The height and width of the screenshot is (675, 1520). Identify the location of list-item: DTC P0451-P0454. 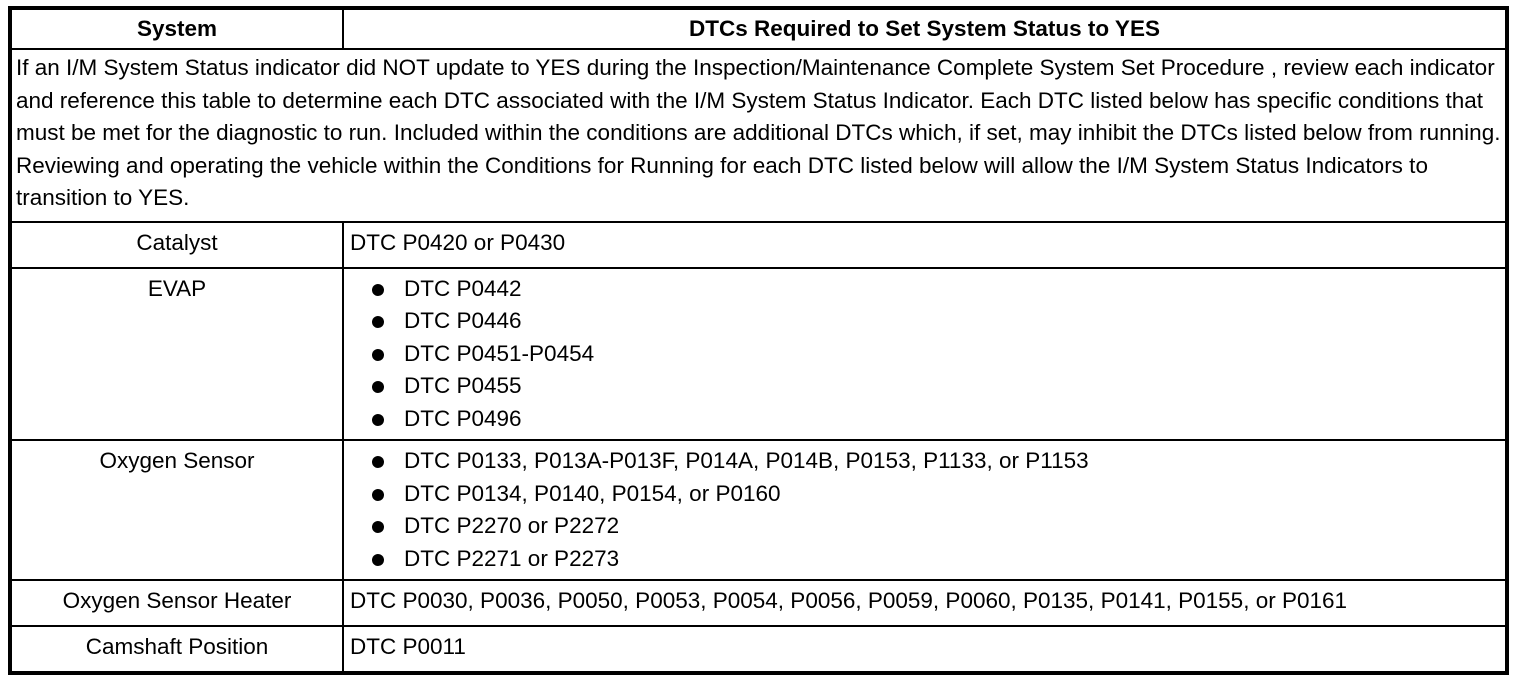
(935, 354).